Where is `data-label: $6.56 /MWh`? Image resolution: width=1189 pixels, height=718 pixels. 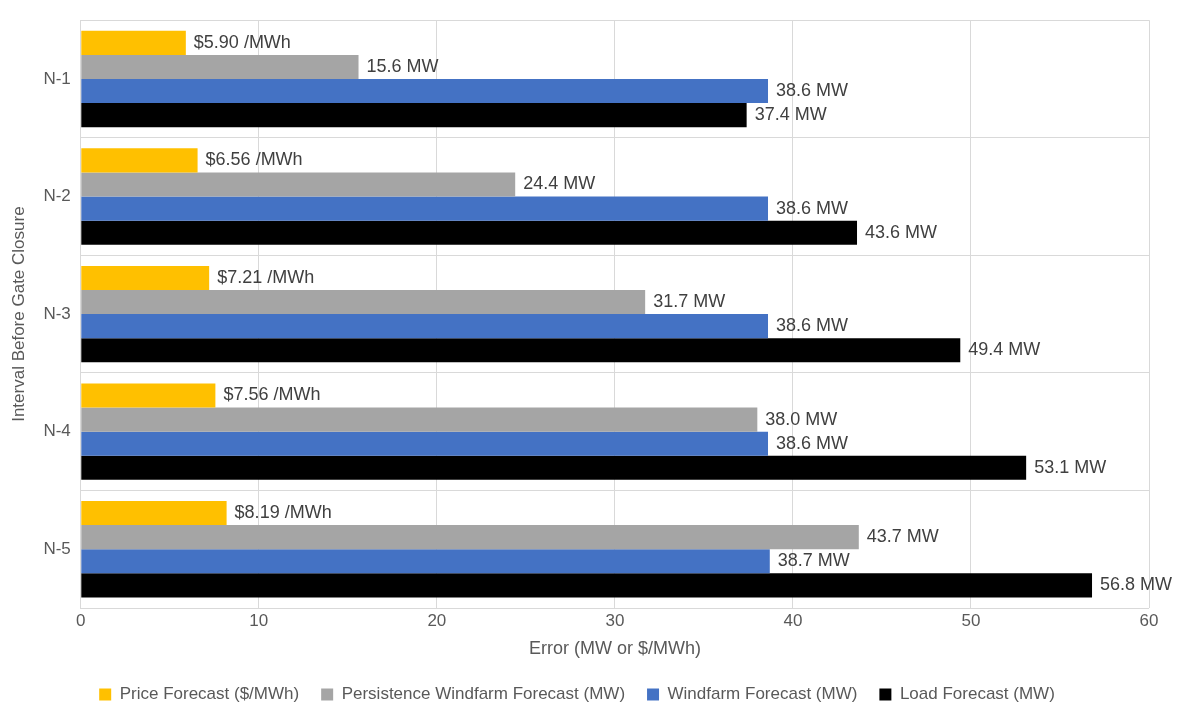
data-label: $6.56 /MWh is located at coordinates (254, 159).